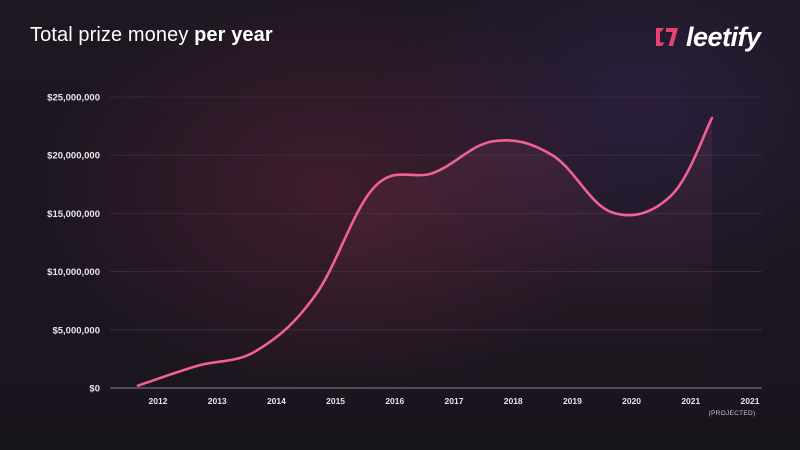  Describe the element at coordinates (667, 37) in the screenshot. I see `leetify-logo-icon` at that location.